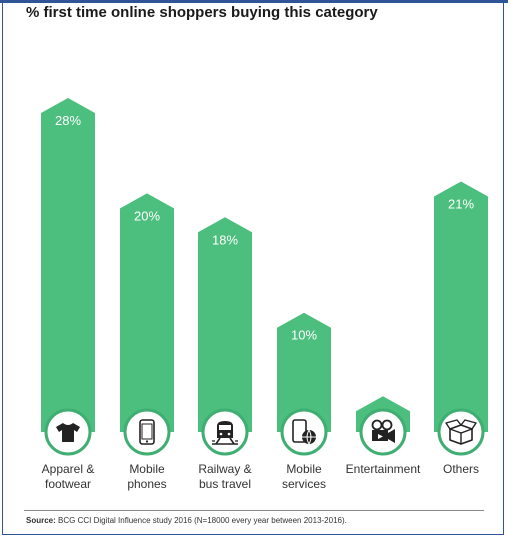 This screenshot has height=539, width=508. I want to click on train-icon, so click(225, 433).